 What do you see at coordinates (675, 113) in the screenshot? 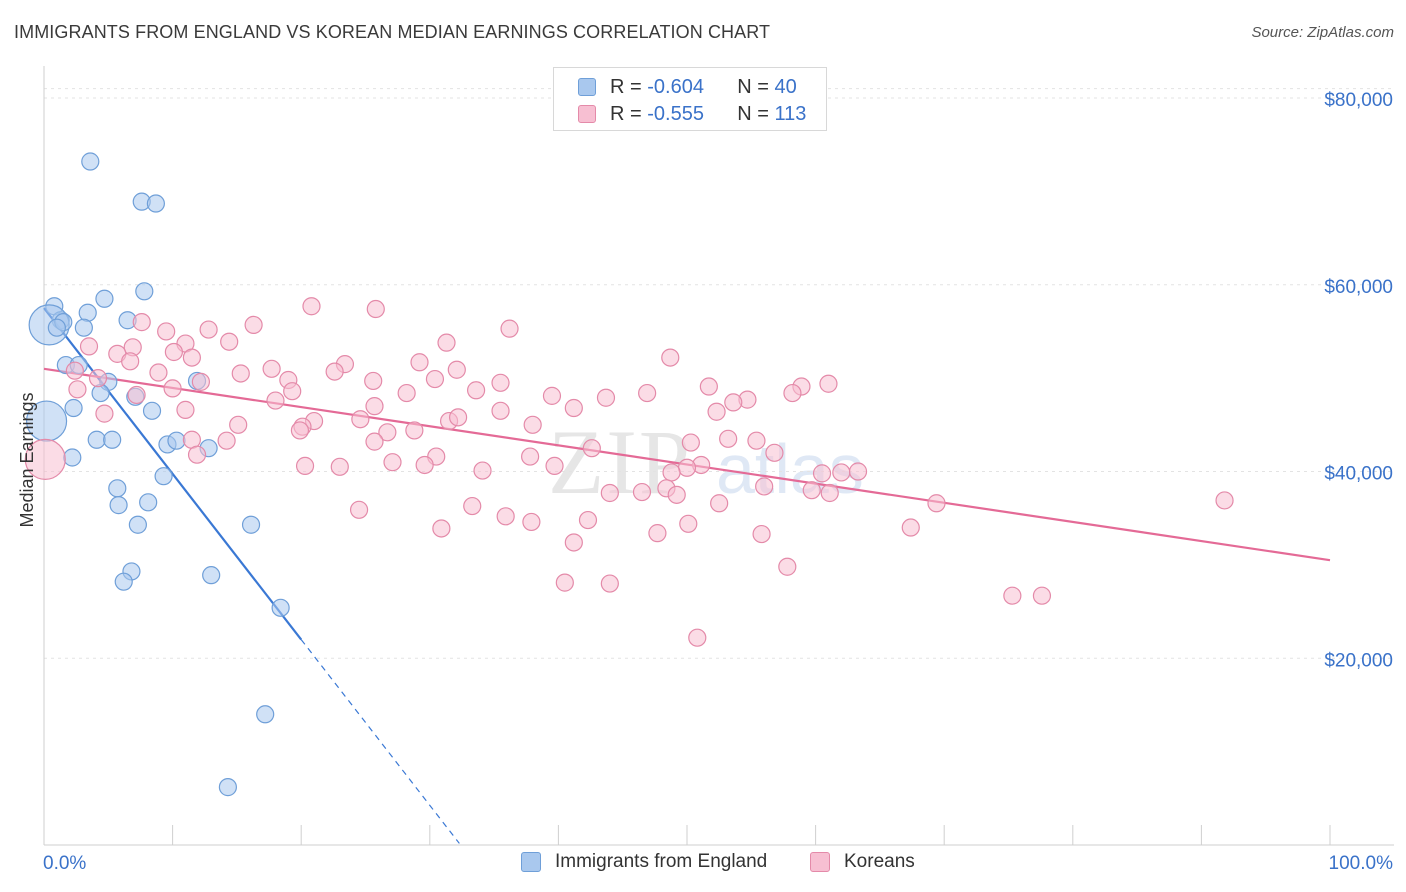
I see `legend-r-value: -0.555` at bounding box center [675, 113].